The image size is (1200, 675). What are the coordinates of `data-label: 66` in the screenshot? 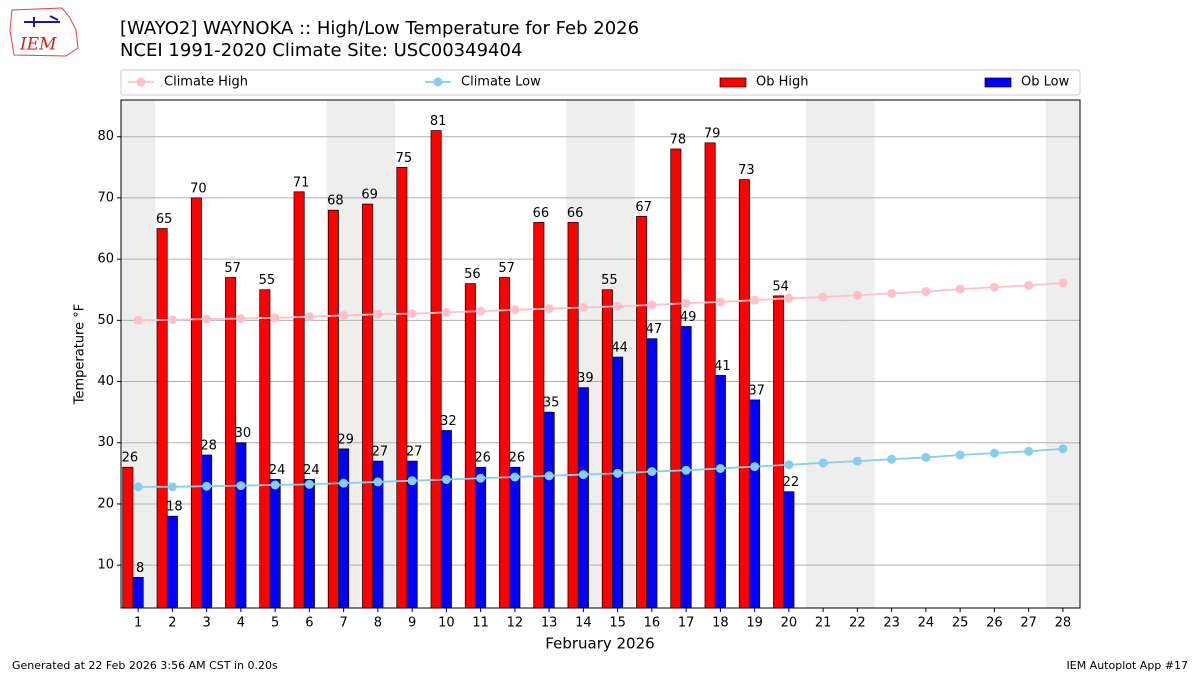 It's located at (575, 213).